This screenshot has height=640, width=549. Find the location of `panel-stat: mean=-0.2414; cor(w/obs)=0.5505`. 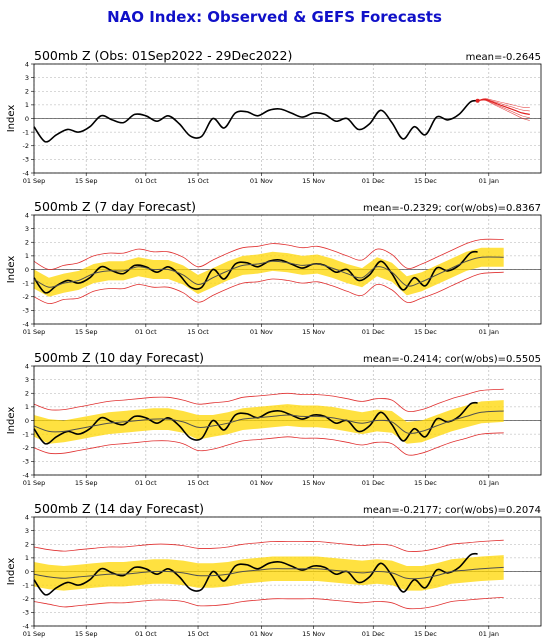

panel-stat: mean=-0.2414; cor(w/obs)=0.5505 is located at coordinates (452, 359).